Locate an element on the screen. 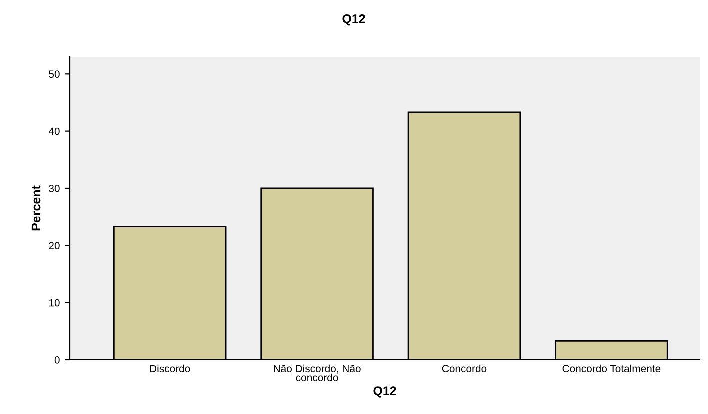 The height and width of the screenshot is (414, 708). x-tick-label: Discordo is located at coordinates (170, 368).